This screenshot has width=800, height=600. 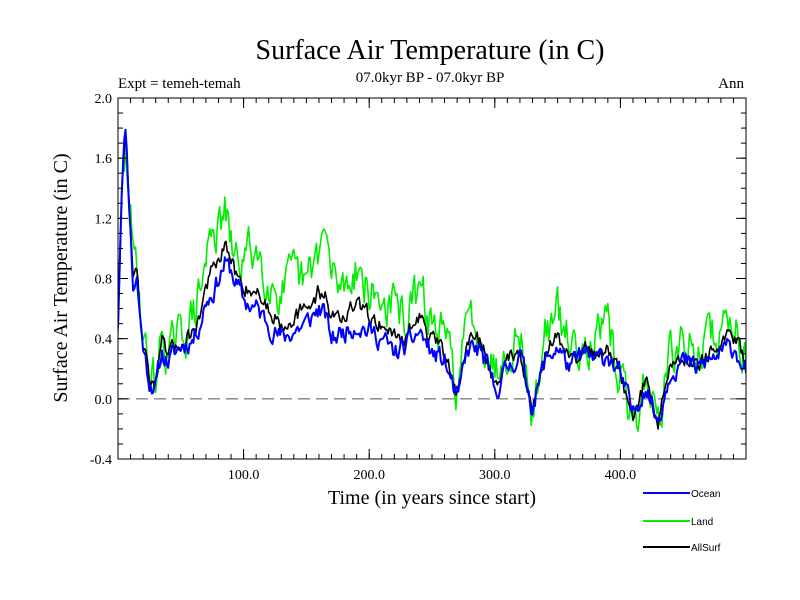 What do you see at coordinates (101, 460) in the screenshot?
I see `y-tick-label: -0.4` at bounding box center [101, 460].